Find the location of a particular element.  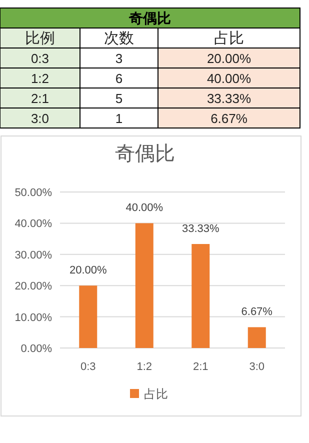

text: 40.00% is located at coordinates (145, 208).